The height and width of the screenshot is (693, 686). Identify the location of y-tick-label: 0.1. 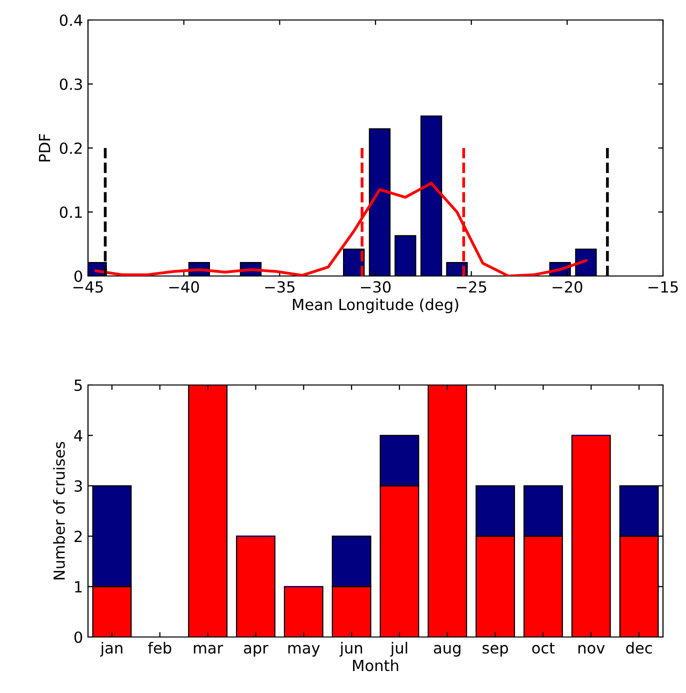
(71, 212).